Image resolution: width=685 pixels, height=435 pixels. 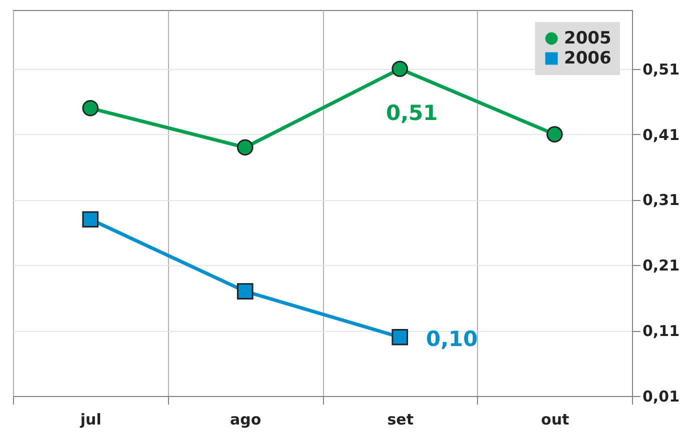 What do you see at coordinates (452, 339) in the screenshot?
I see `data-label: 0,10` at bounding box center [452, 339].